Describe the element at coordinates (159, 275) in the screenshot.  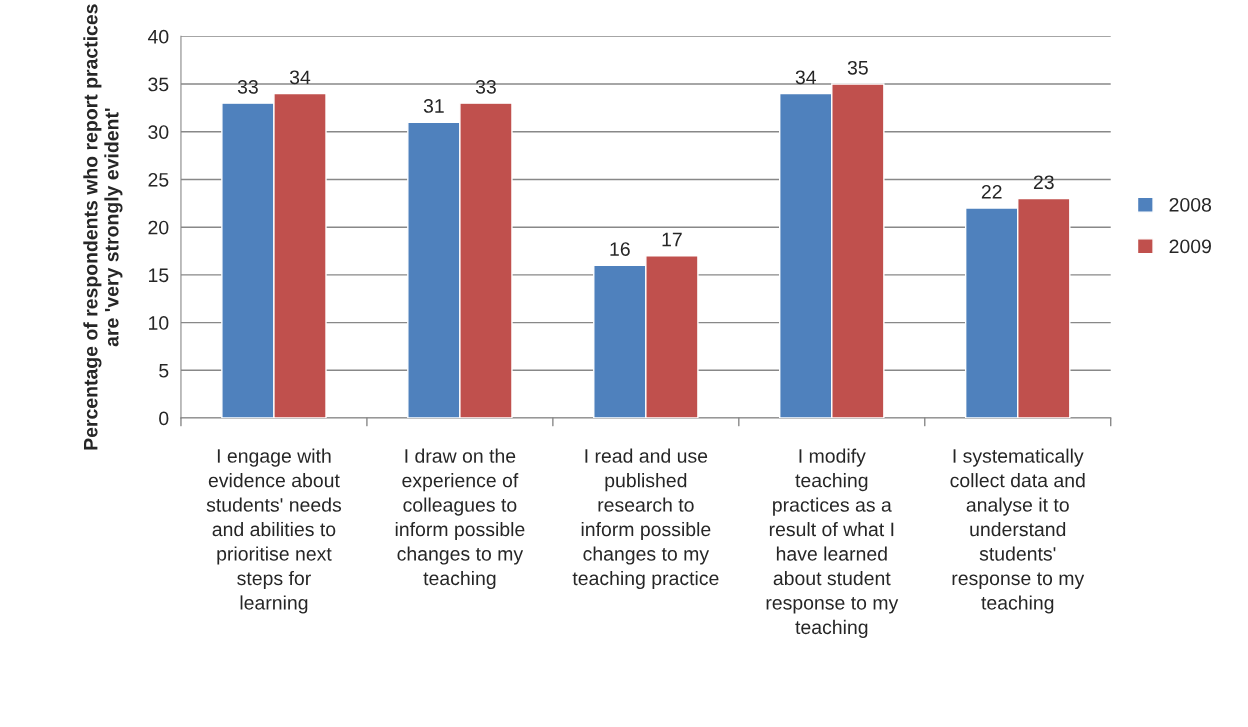
I see `y-tick-label: 15` at that location.